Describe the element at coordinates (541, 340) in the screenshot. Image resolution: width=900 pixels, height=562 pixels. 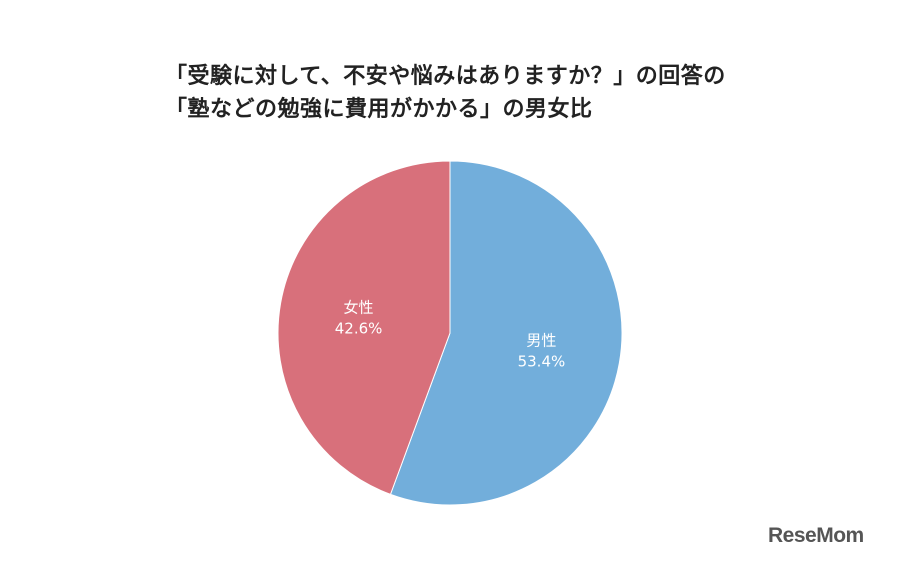
I see `slice-label-male: 男性` at that location.